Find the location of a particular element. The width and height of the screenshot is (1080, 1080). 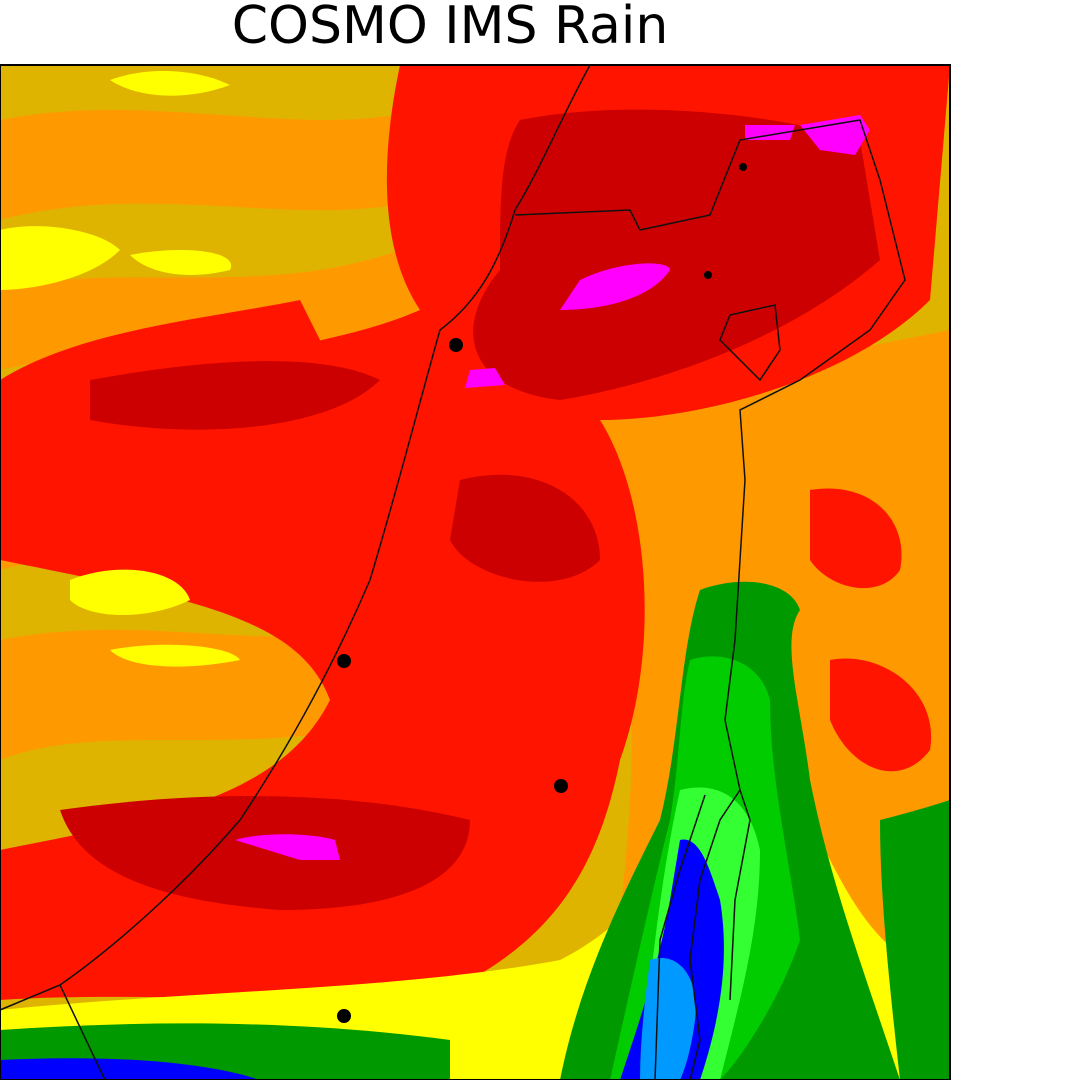

map-title: COSMO IMS Rain is located at coordinates (450, 28).